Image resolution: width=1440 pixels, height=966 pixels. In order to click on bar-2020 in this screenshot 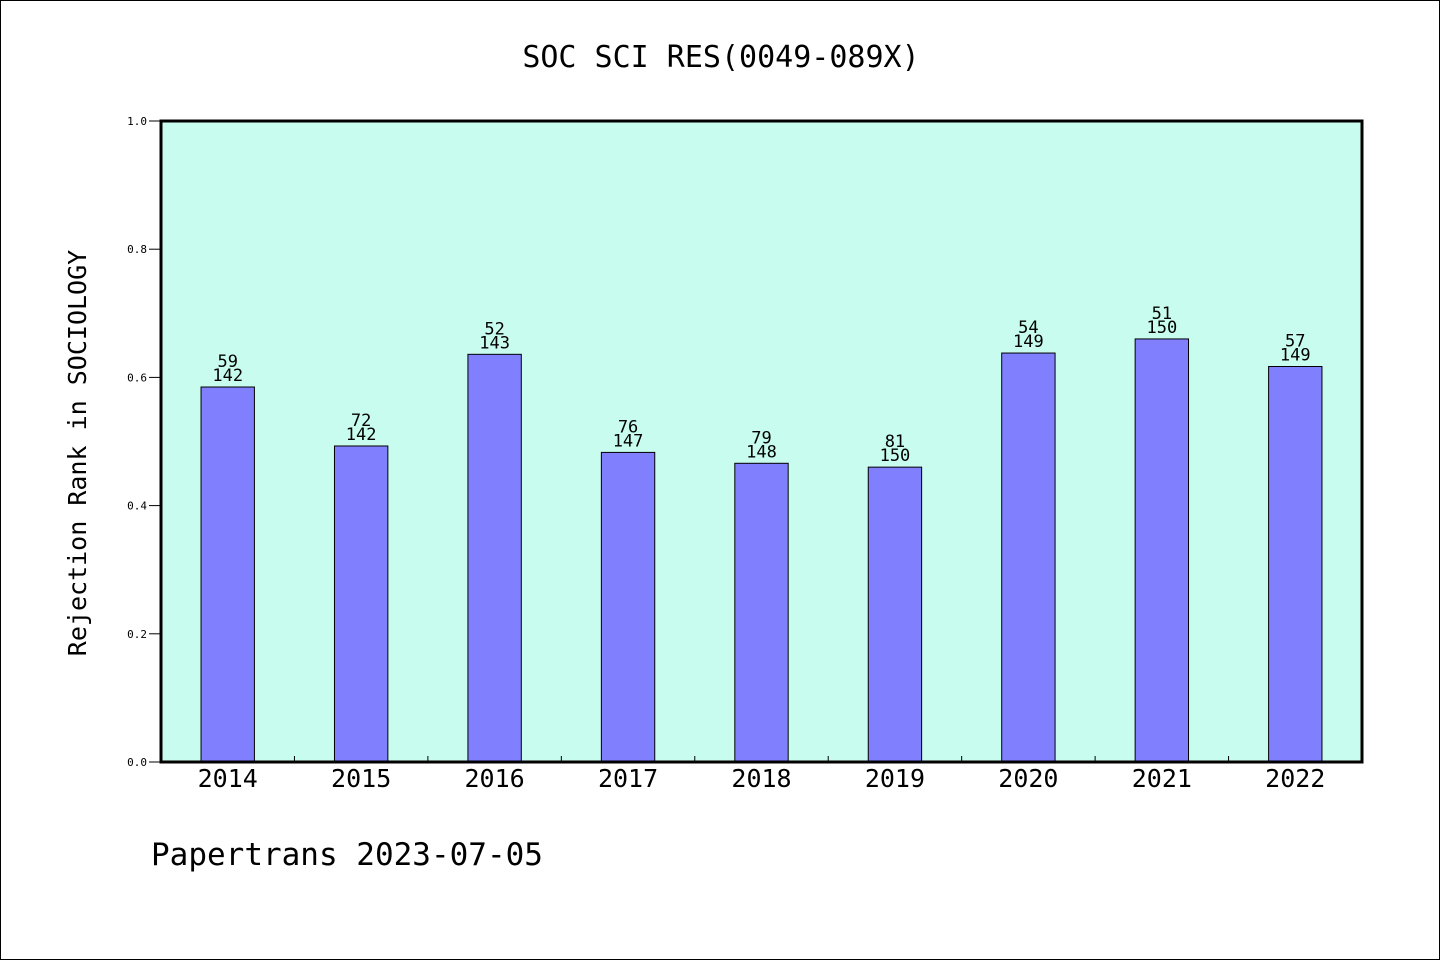, I will do `click(1028, 557)`.